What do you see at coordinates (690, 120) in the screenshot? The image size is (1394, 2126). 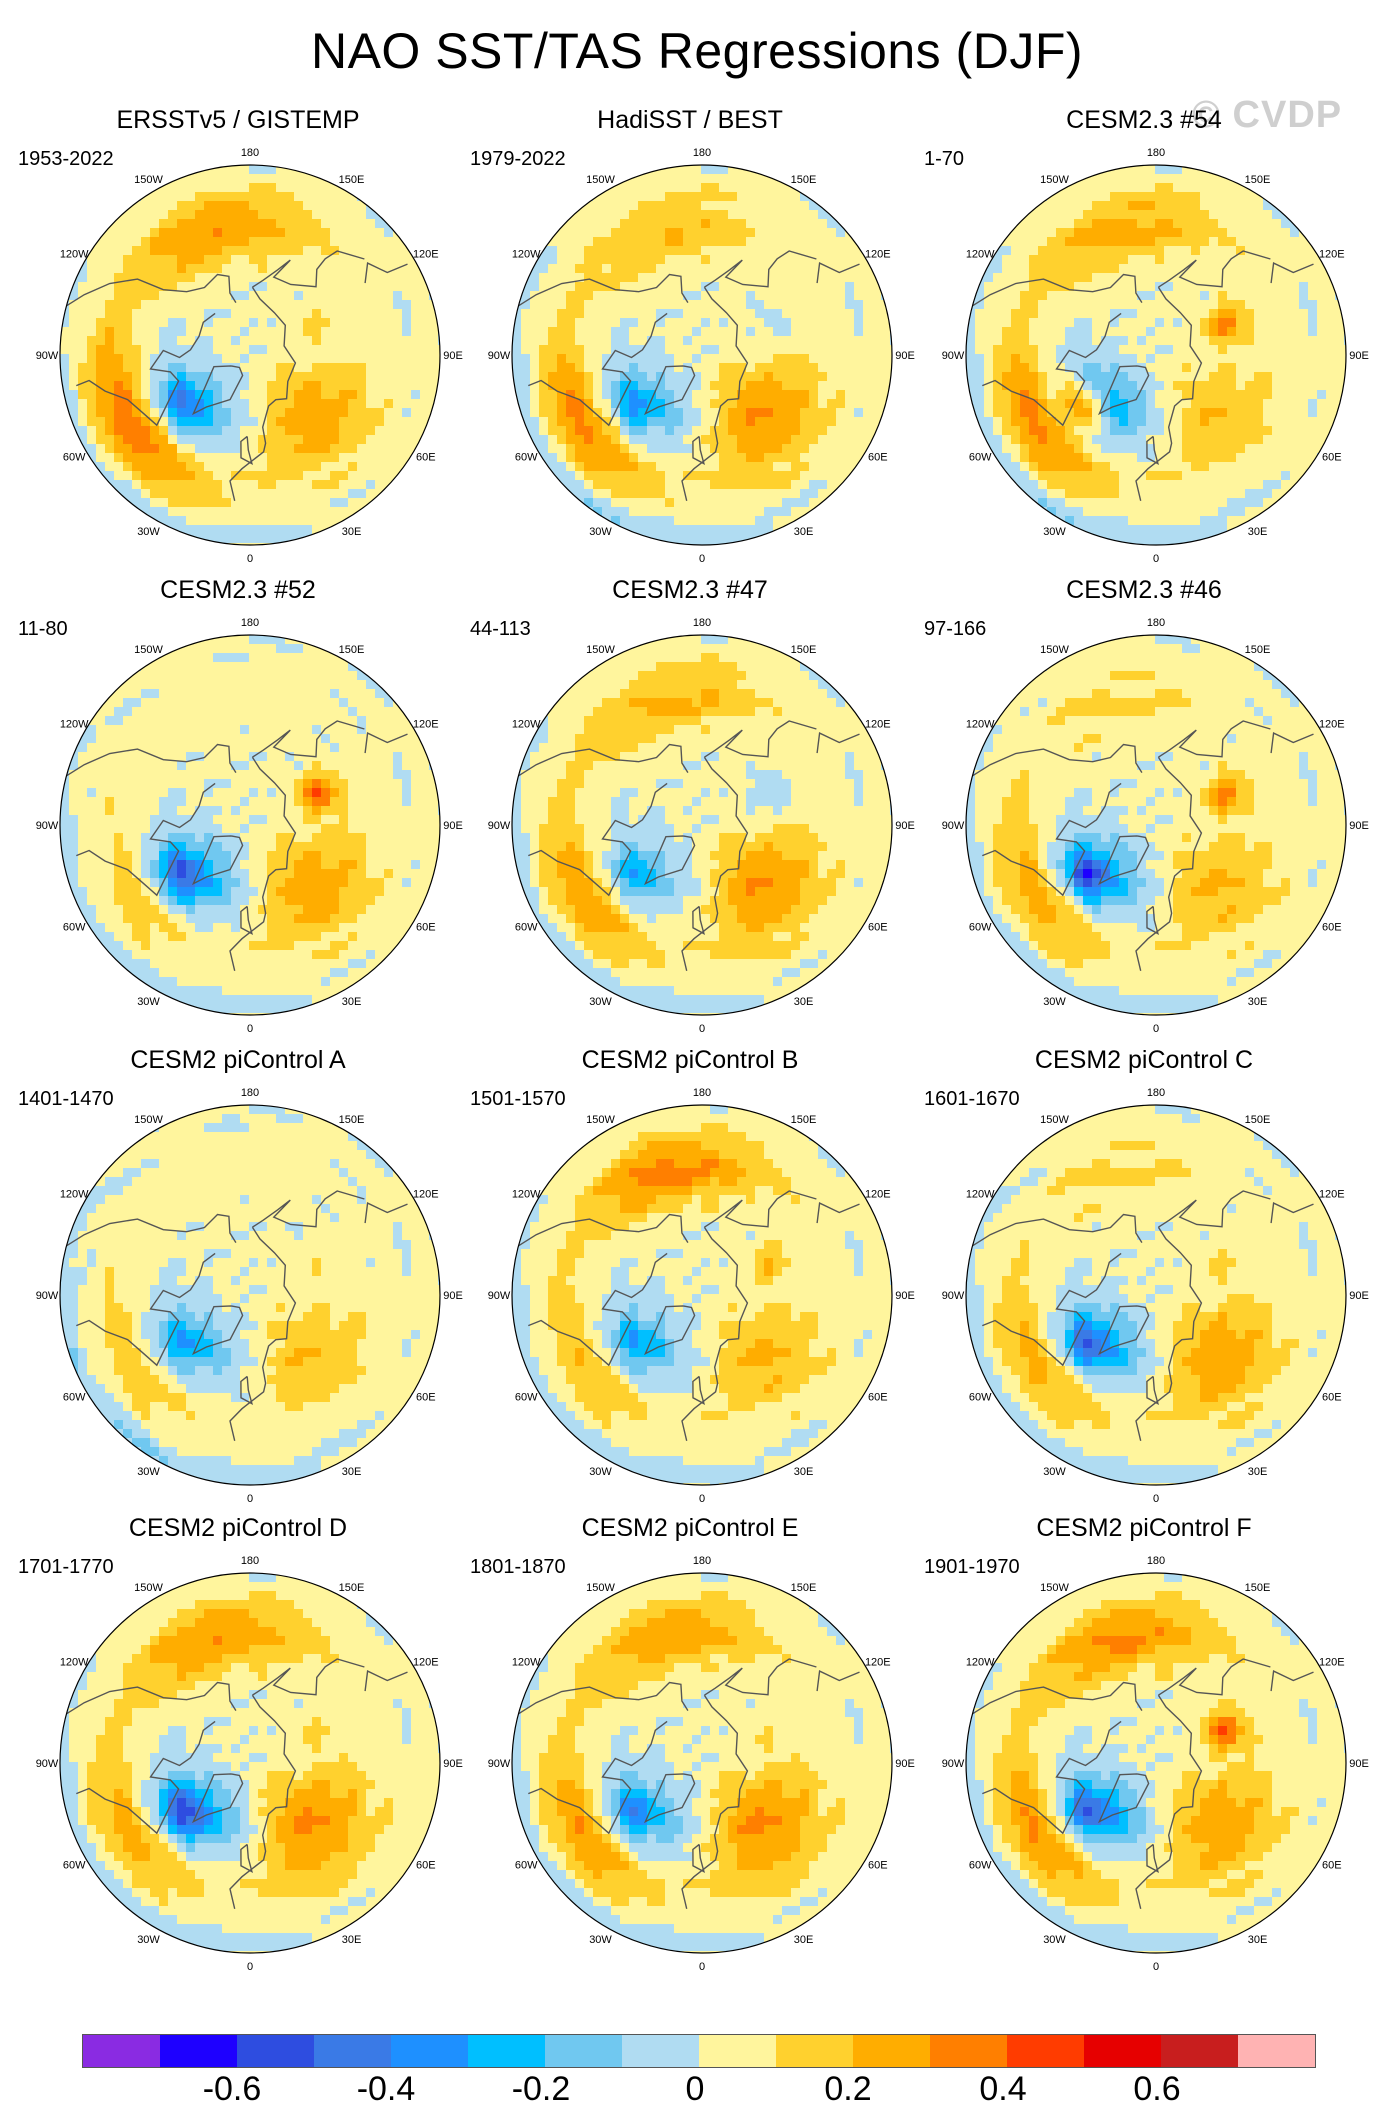 I see `panel-title: HadiSST / BEST` at bounding box center [690, 120].